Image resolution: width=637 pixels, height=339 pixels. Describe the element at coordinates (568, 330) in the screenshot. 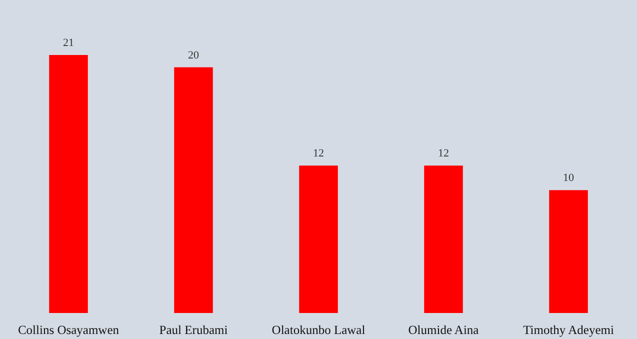

I see `x-tick-label: Timothy Adeyemi` at that location.